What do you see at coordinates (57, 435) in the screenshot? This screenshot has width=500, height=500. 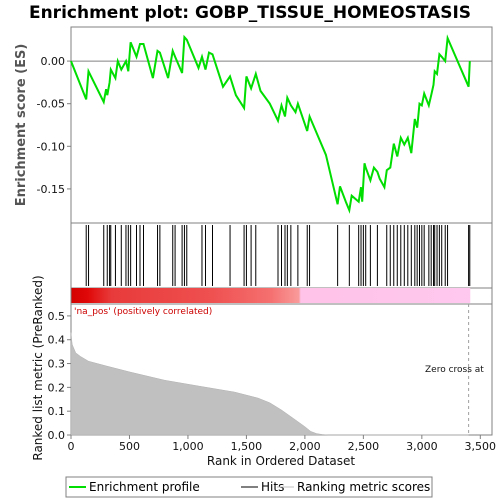 I see `metric-y-tick-label: 0.0` at bounding box center [57, 435].